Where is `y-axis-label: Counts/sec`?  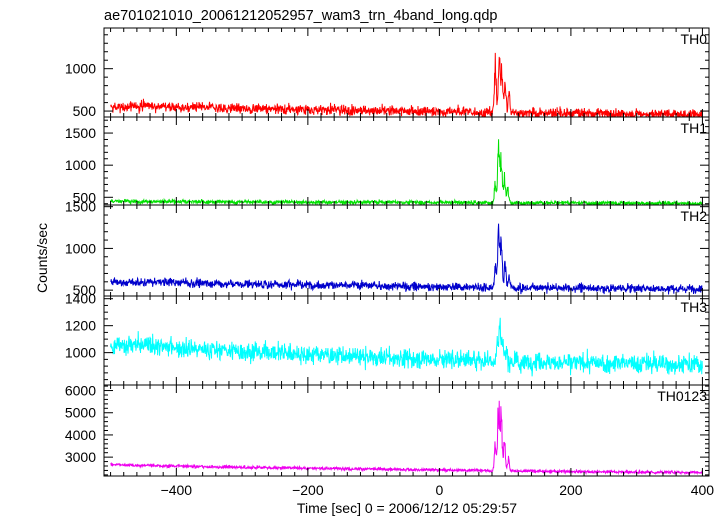 y-axis-label: Counts/sec is located at coordinates (42, 258).